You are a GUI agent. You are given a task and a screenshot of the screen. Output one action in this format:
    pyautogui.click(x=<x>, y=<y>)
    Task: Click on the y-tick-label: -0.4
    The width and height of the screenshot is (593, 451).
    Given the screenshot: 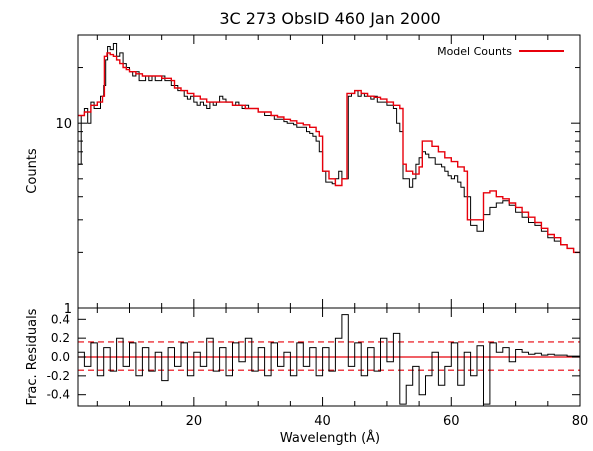 What is the action you would take?
    pyautogui.click(x=58, y=395)
    